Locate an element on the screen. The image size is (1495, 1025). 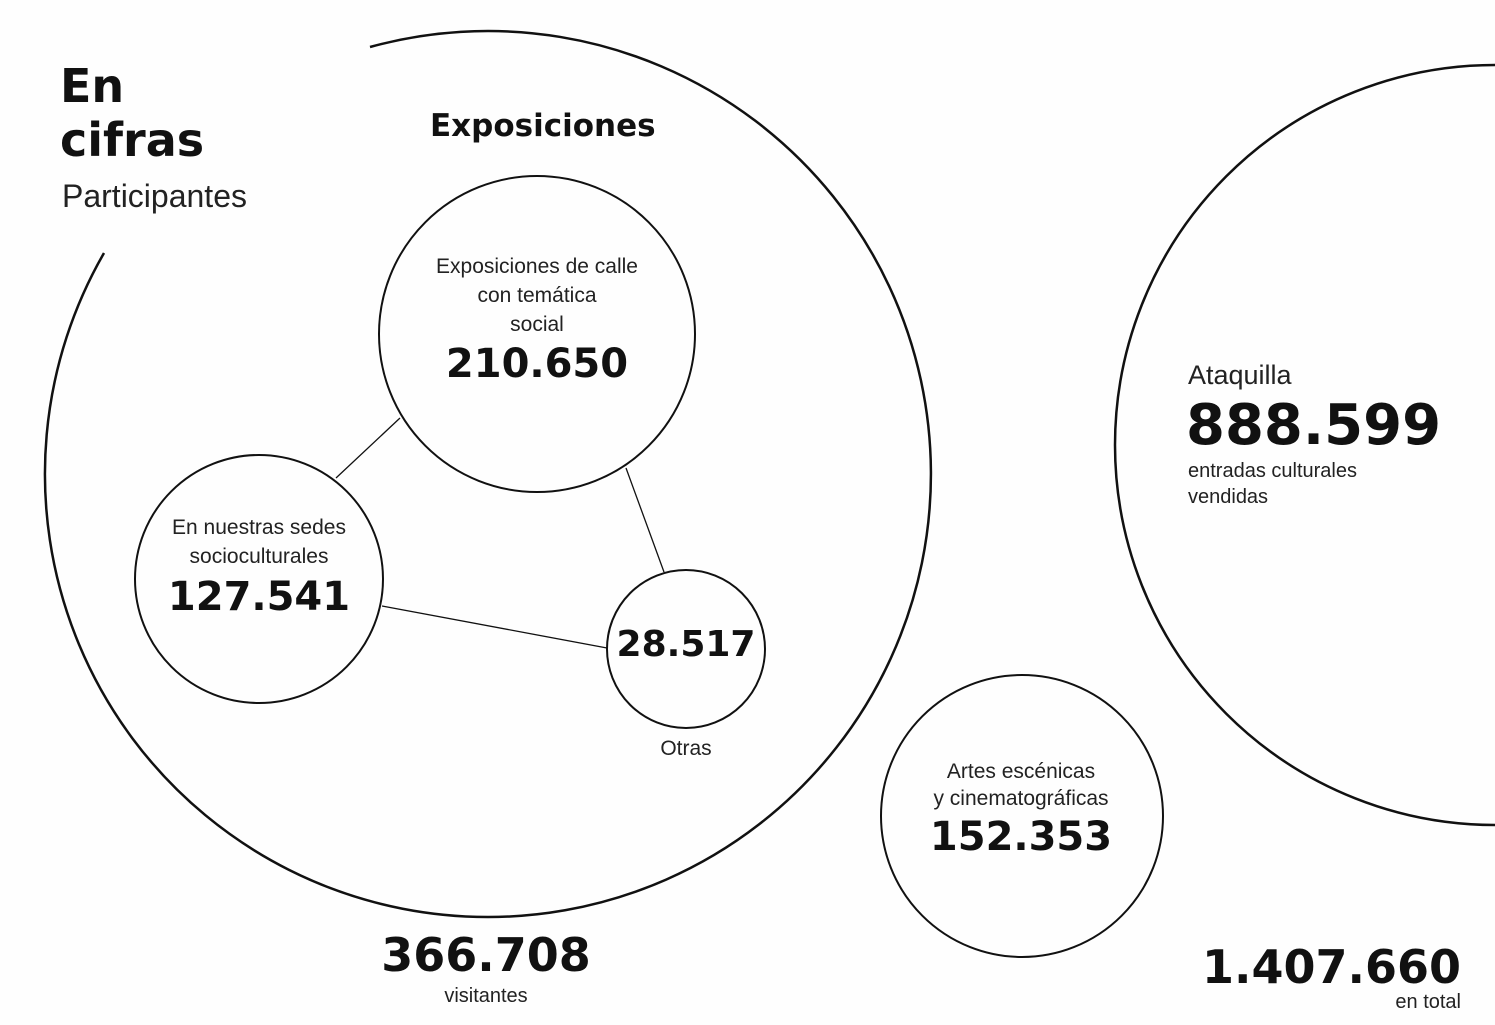
sedes-label-line1: En nuestras sedes is located at coordinates (259, 527).